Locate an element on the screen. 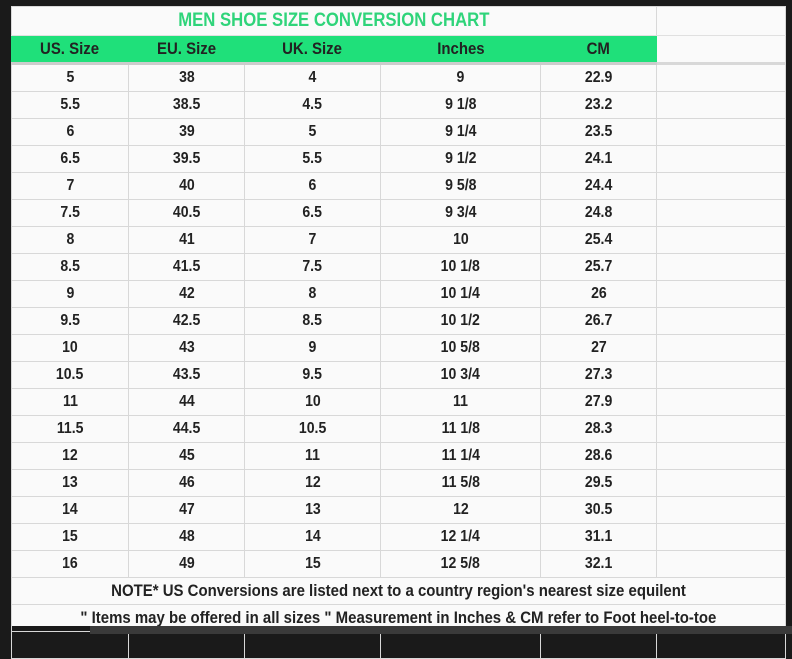 The image size is (792, 659). header-uk-size: UK. Size is located at coordinates (312, 50).